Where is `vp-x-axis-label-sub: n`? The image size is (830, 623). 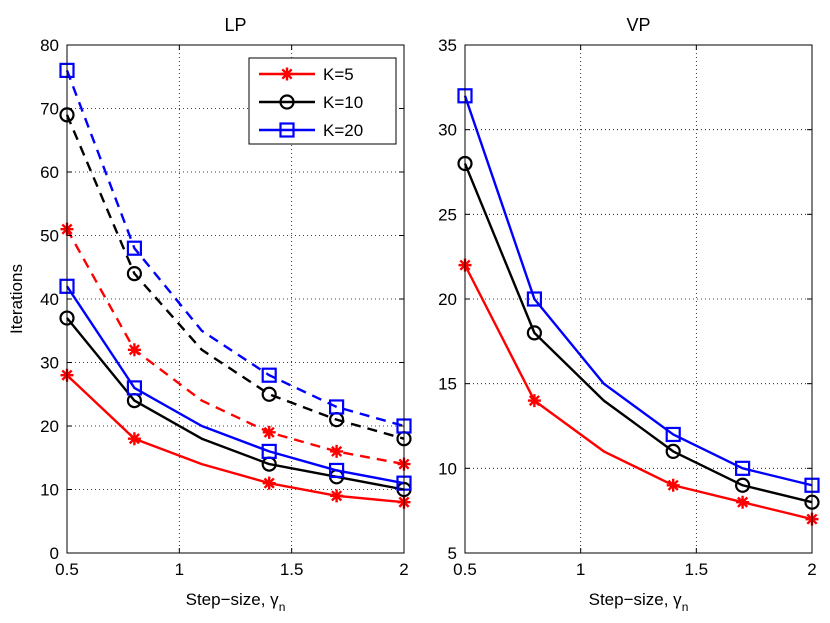
vp-x-axis-label-sub: n is located at coordinates (685, 607).